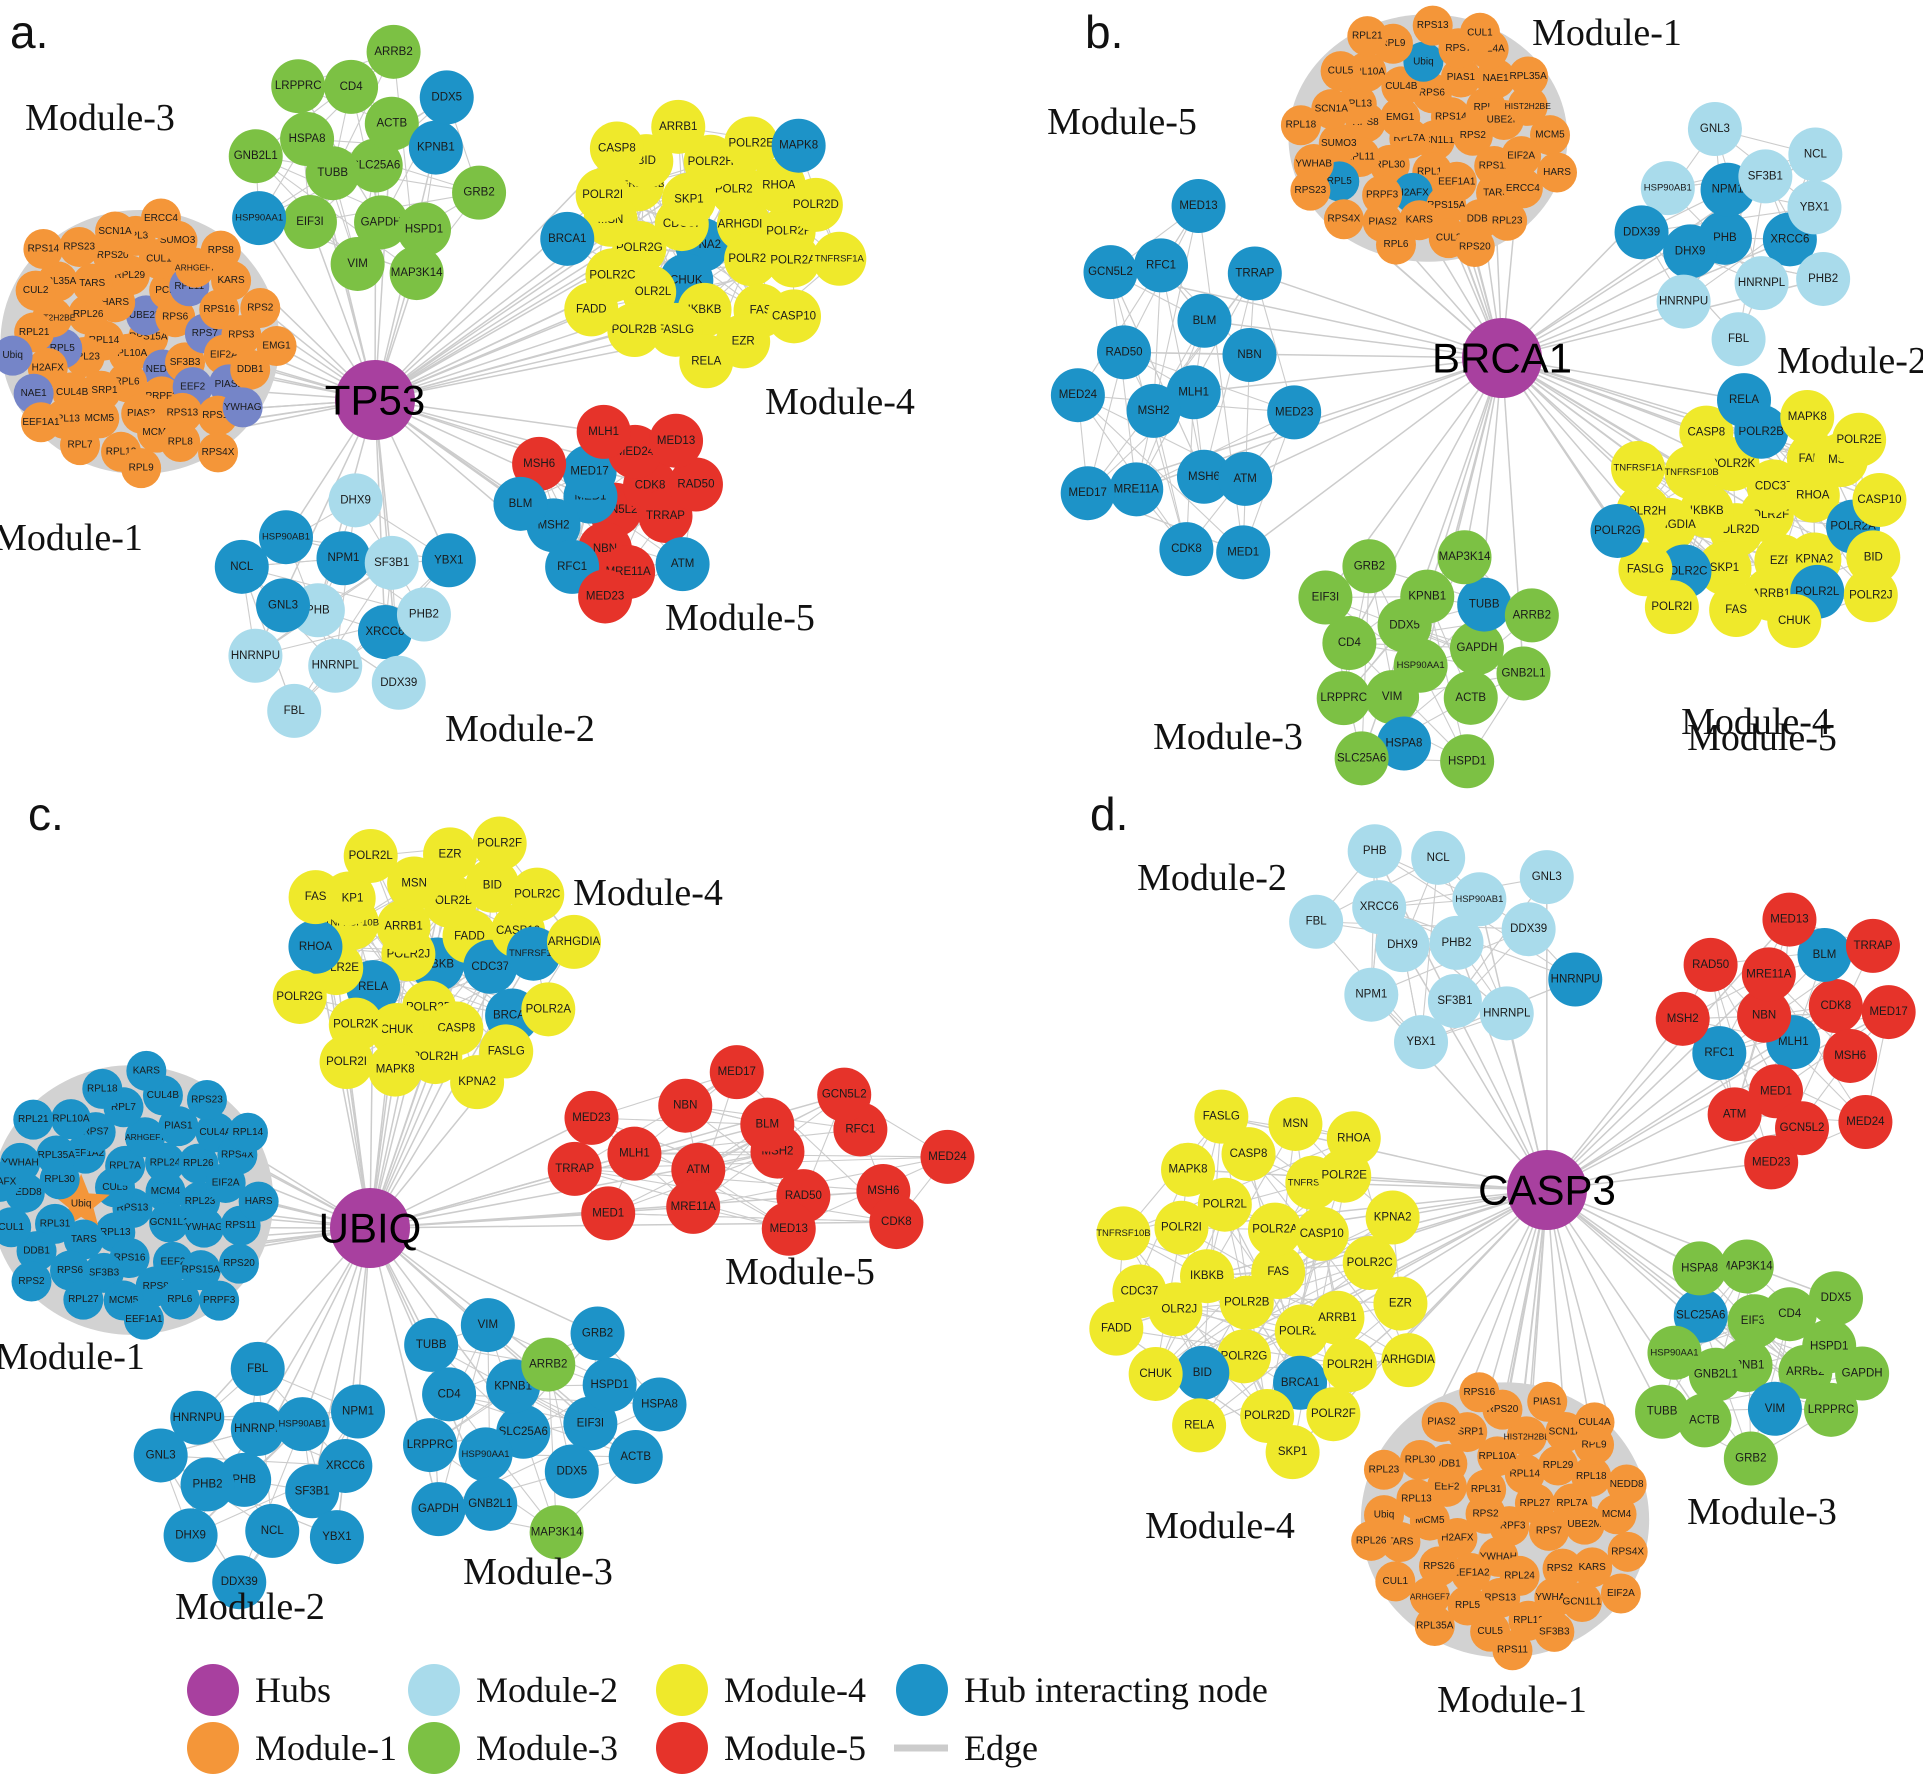 This screenshot has height=1775, width=1923. Describe the element at coordinates (1522, 188) in the screenshot. I see `node-ercc4: ERCC4` at that location.